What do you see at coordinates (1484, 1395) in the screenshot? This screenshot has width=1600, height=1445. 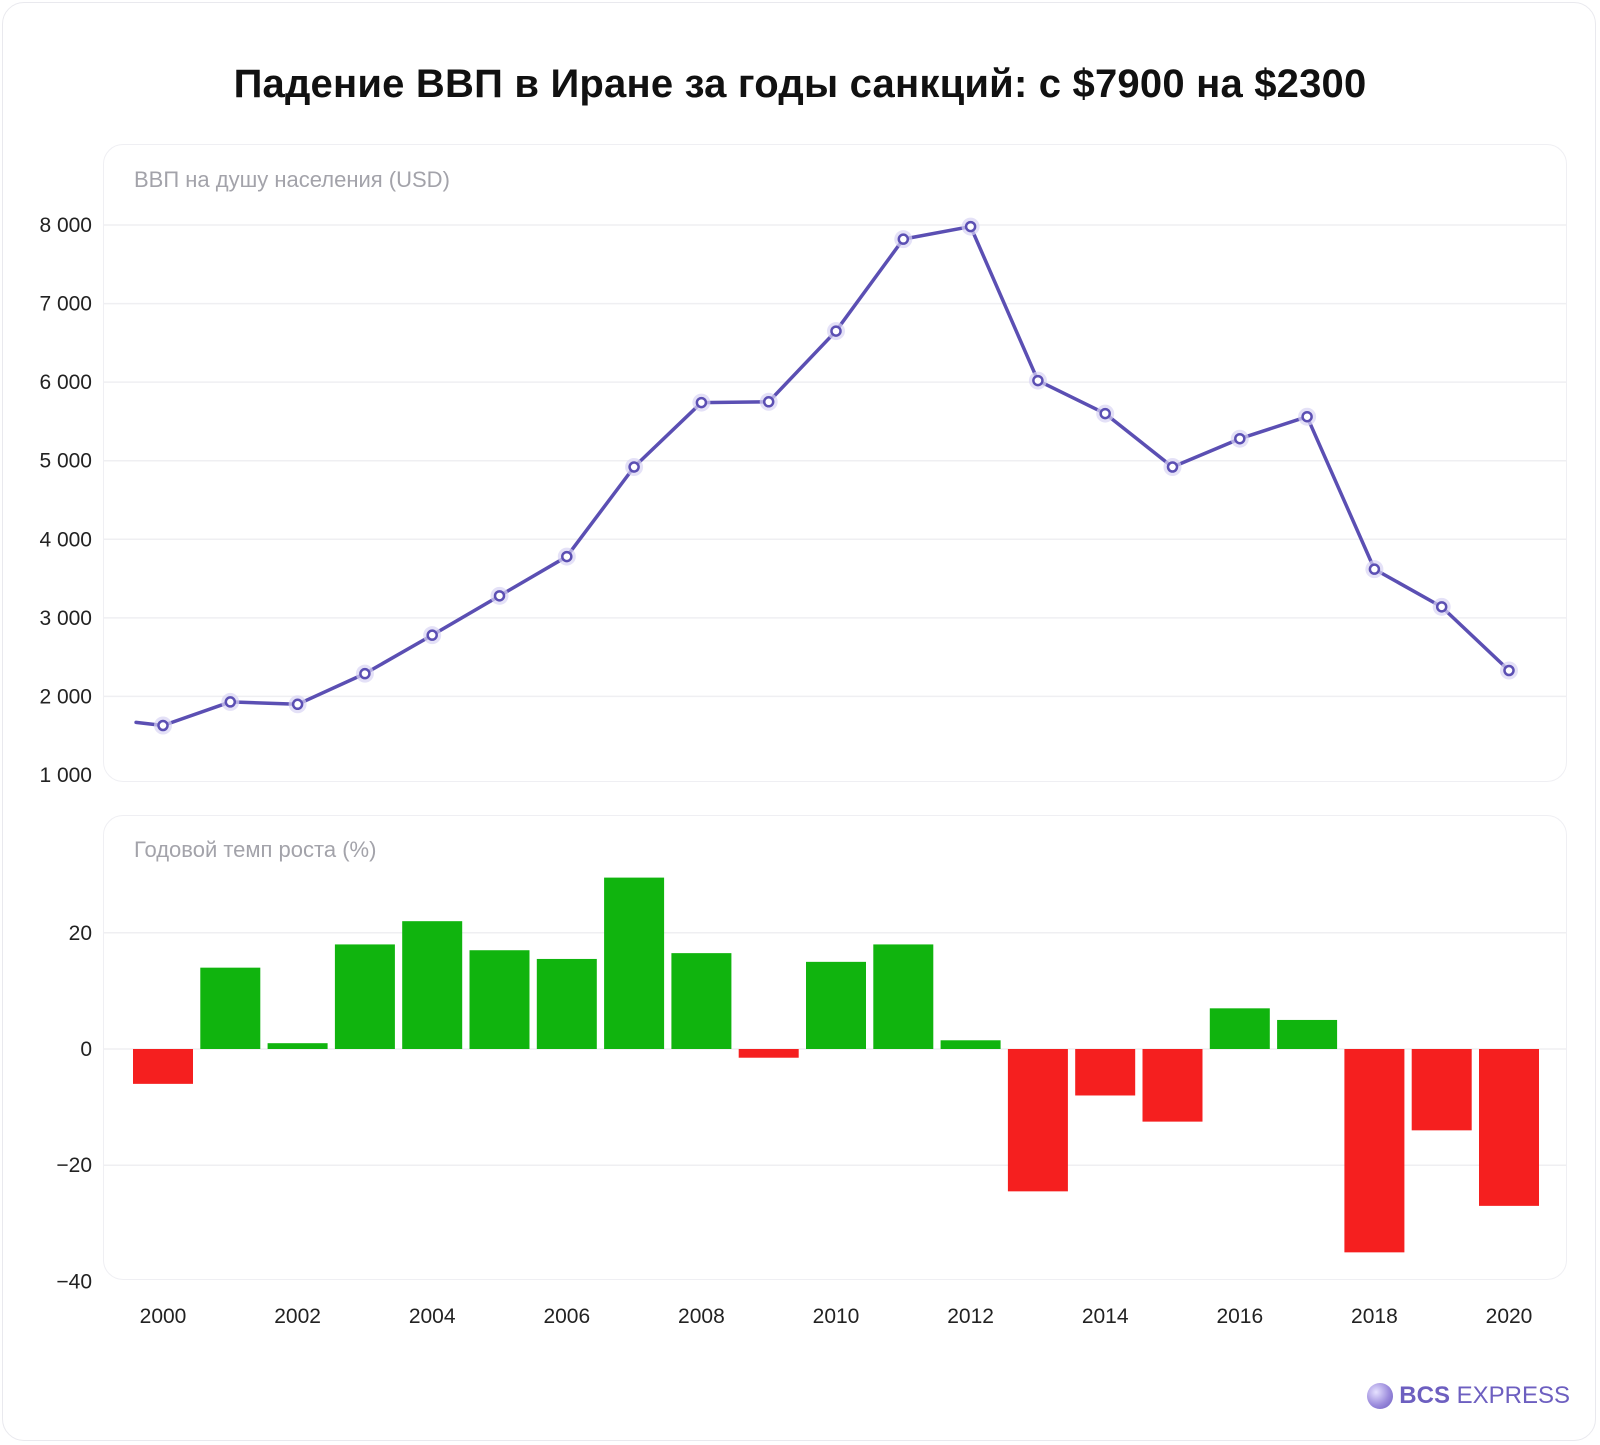 I see `brand-text: BCS EXPRESS` at bounding box center [1484, 1395].